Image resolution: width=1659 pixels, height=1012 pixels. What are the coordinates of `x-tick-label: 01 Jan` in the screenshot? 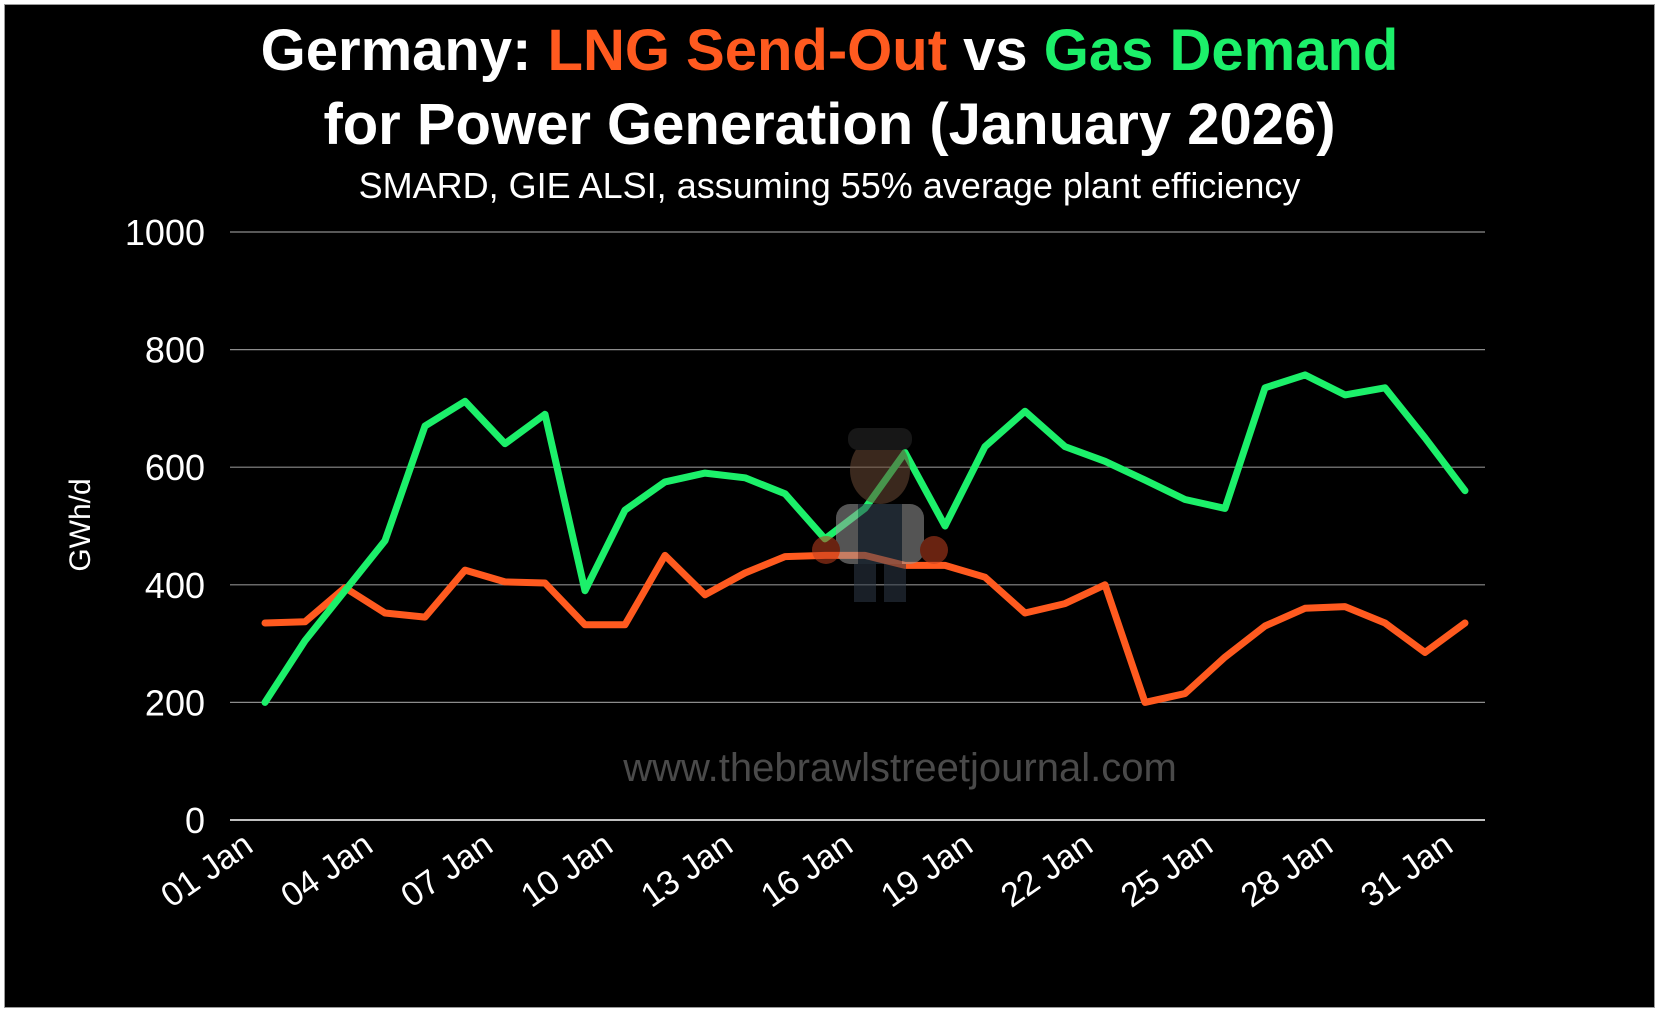 It's located at (206, 870).